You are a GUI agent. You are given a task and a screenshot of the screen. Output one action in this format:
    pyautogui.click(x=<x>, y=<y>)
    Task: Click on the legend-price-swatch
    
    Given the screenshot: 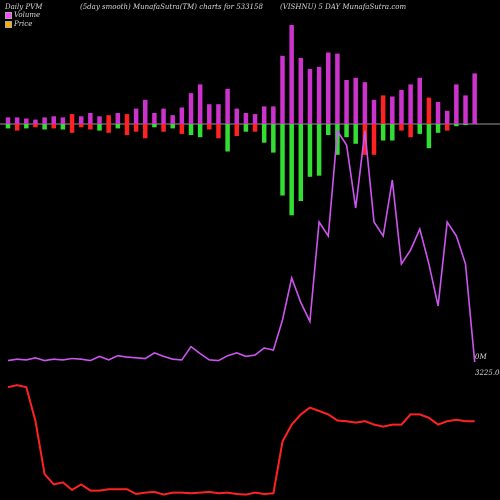 What is the action you would take?
    pyautogui.click(x=8, y=24)
    